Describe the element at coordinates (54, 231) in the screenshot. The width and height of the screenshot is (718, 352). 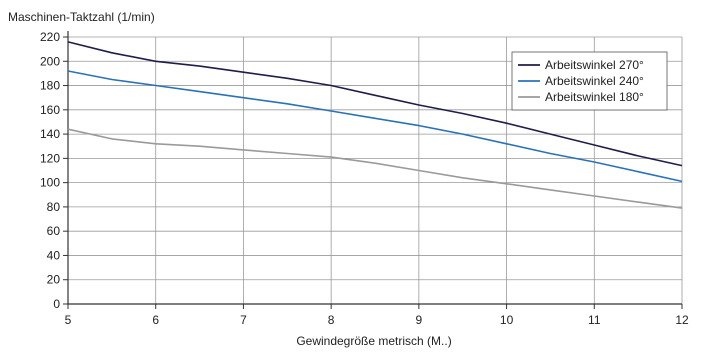
I see `y-tick-label: 60` at that location.